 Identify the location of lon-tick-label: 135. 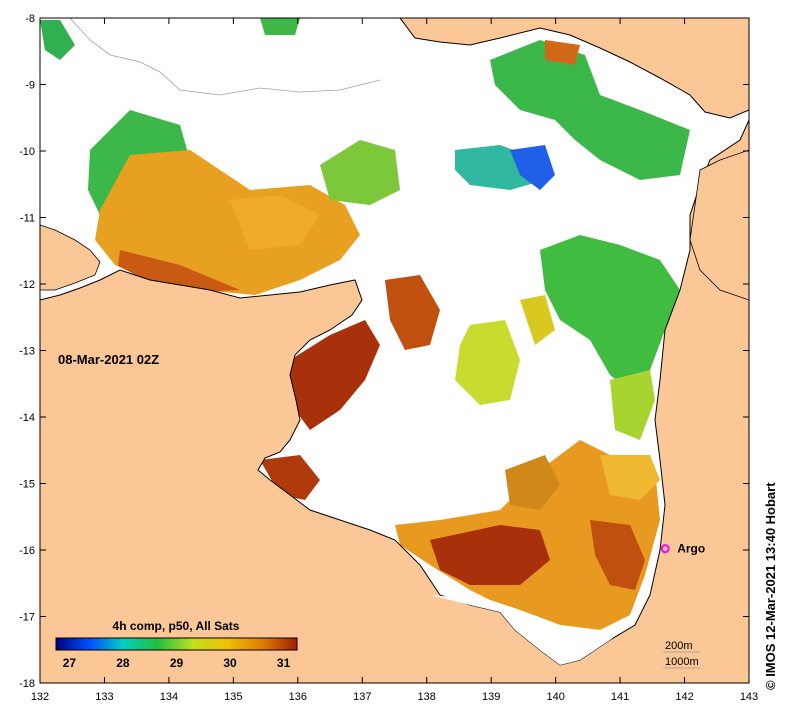
(233, 697).